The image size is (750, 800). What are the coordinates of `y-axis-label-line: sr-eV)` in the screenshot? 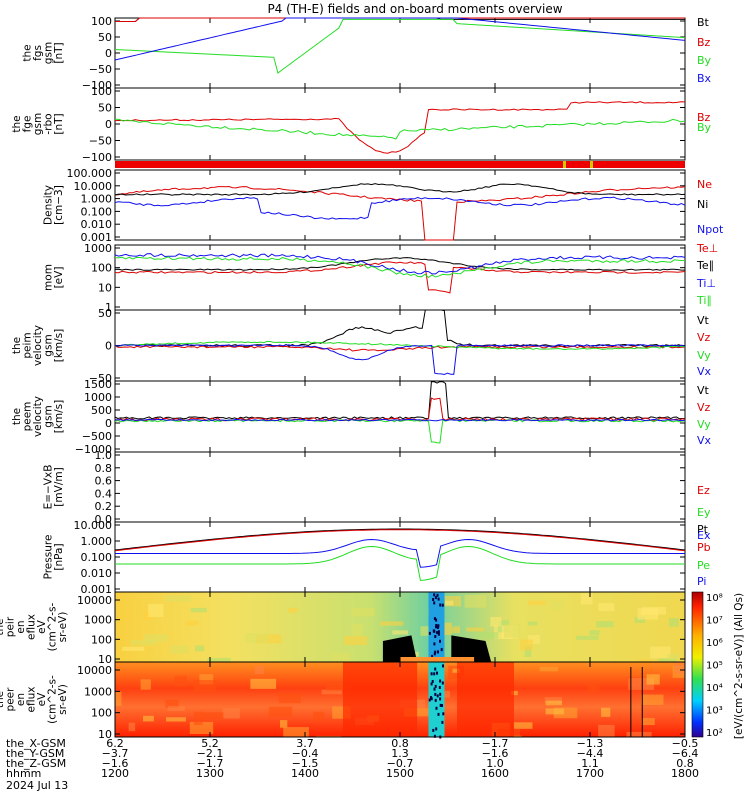 It's located at (63, 699).